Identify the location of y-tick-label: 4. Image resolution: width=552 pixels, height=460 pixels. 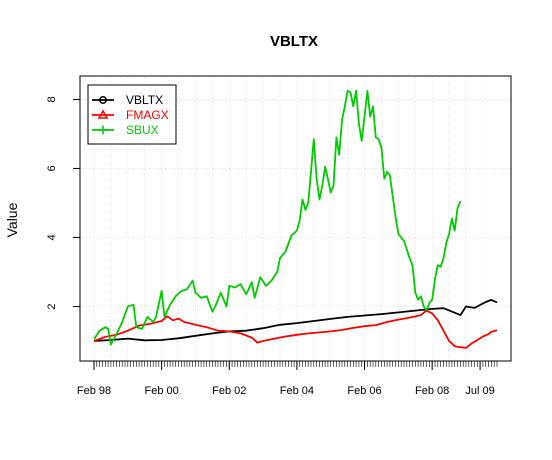
(52, 237).